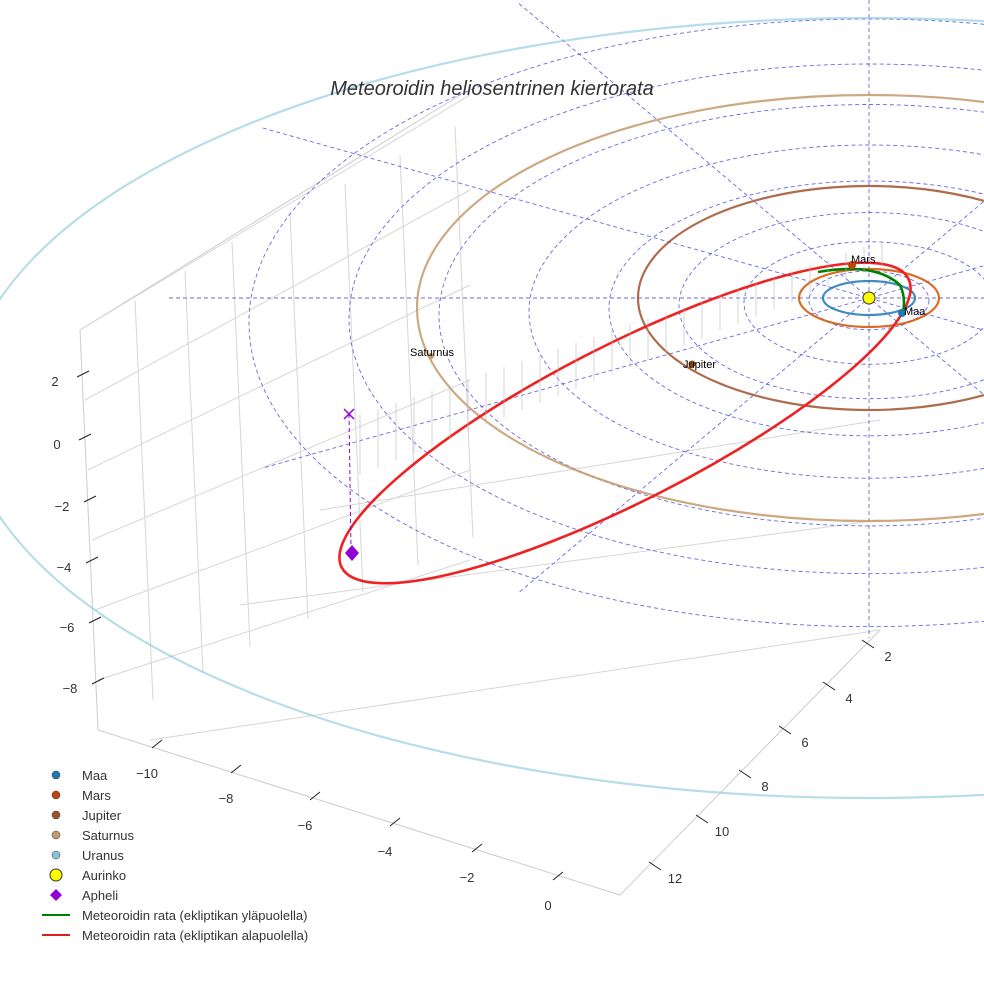 The height and width of the screenshot is (984, 984). I want to click on orbit-jupiter, so click(810, 298).